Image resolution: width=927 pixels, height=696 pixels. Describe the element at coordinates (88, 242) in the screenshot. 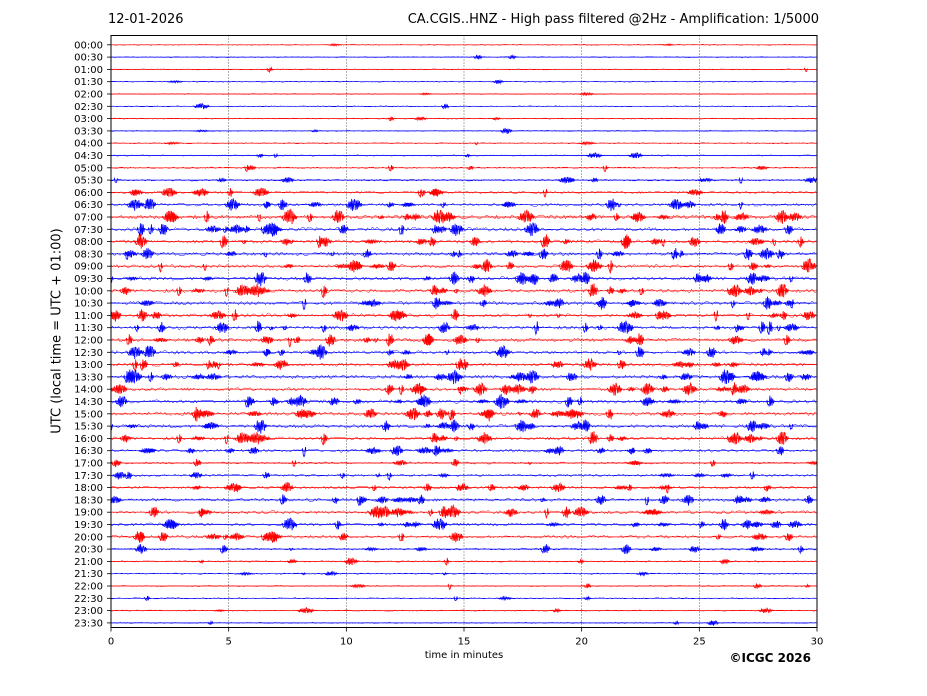

I see `y-tick-label: 08:00` at that location.